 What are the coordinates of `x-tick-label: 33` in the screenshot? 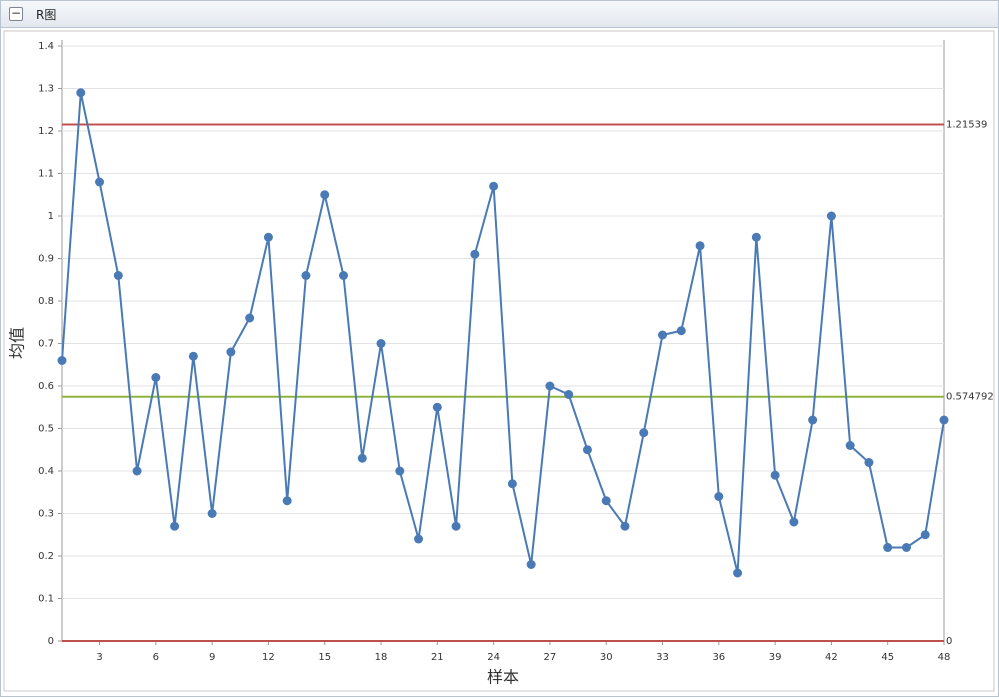 It's located at (662, 657).